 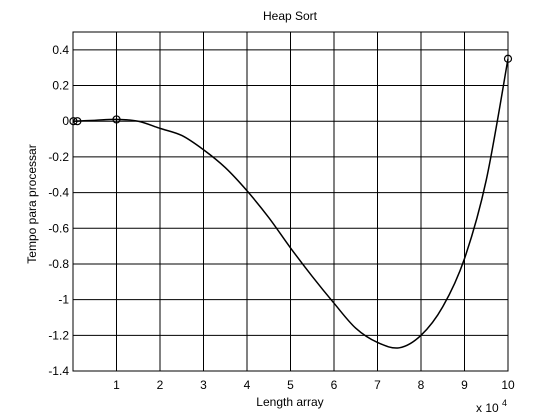 What do you see at coordinates (314, 385) in the screenshot?
I see `x-ticks: 1 2 3 4 5 6 7 8 9 10` at bounding box center [314, 385].